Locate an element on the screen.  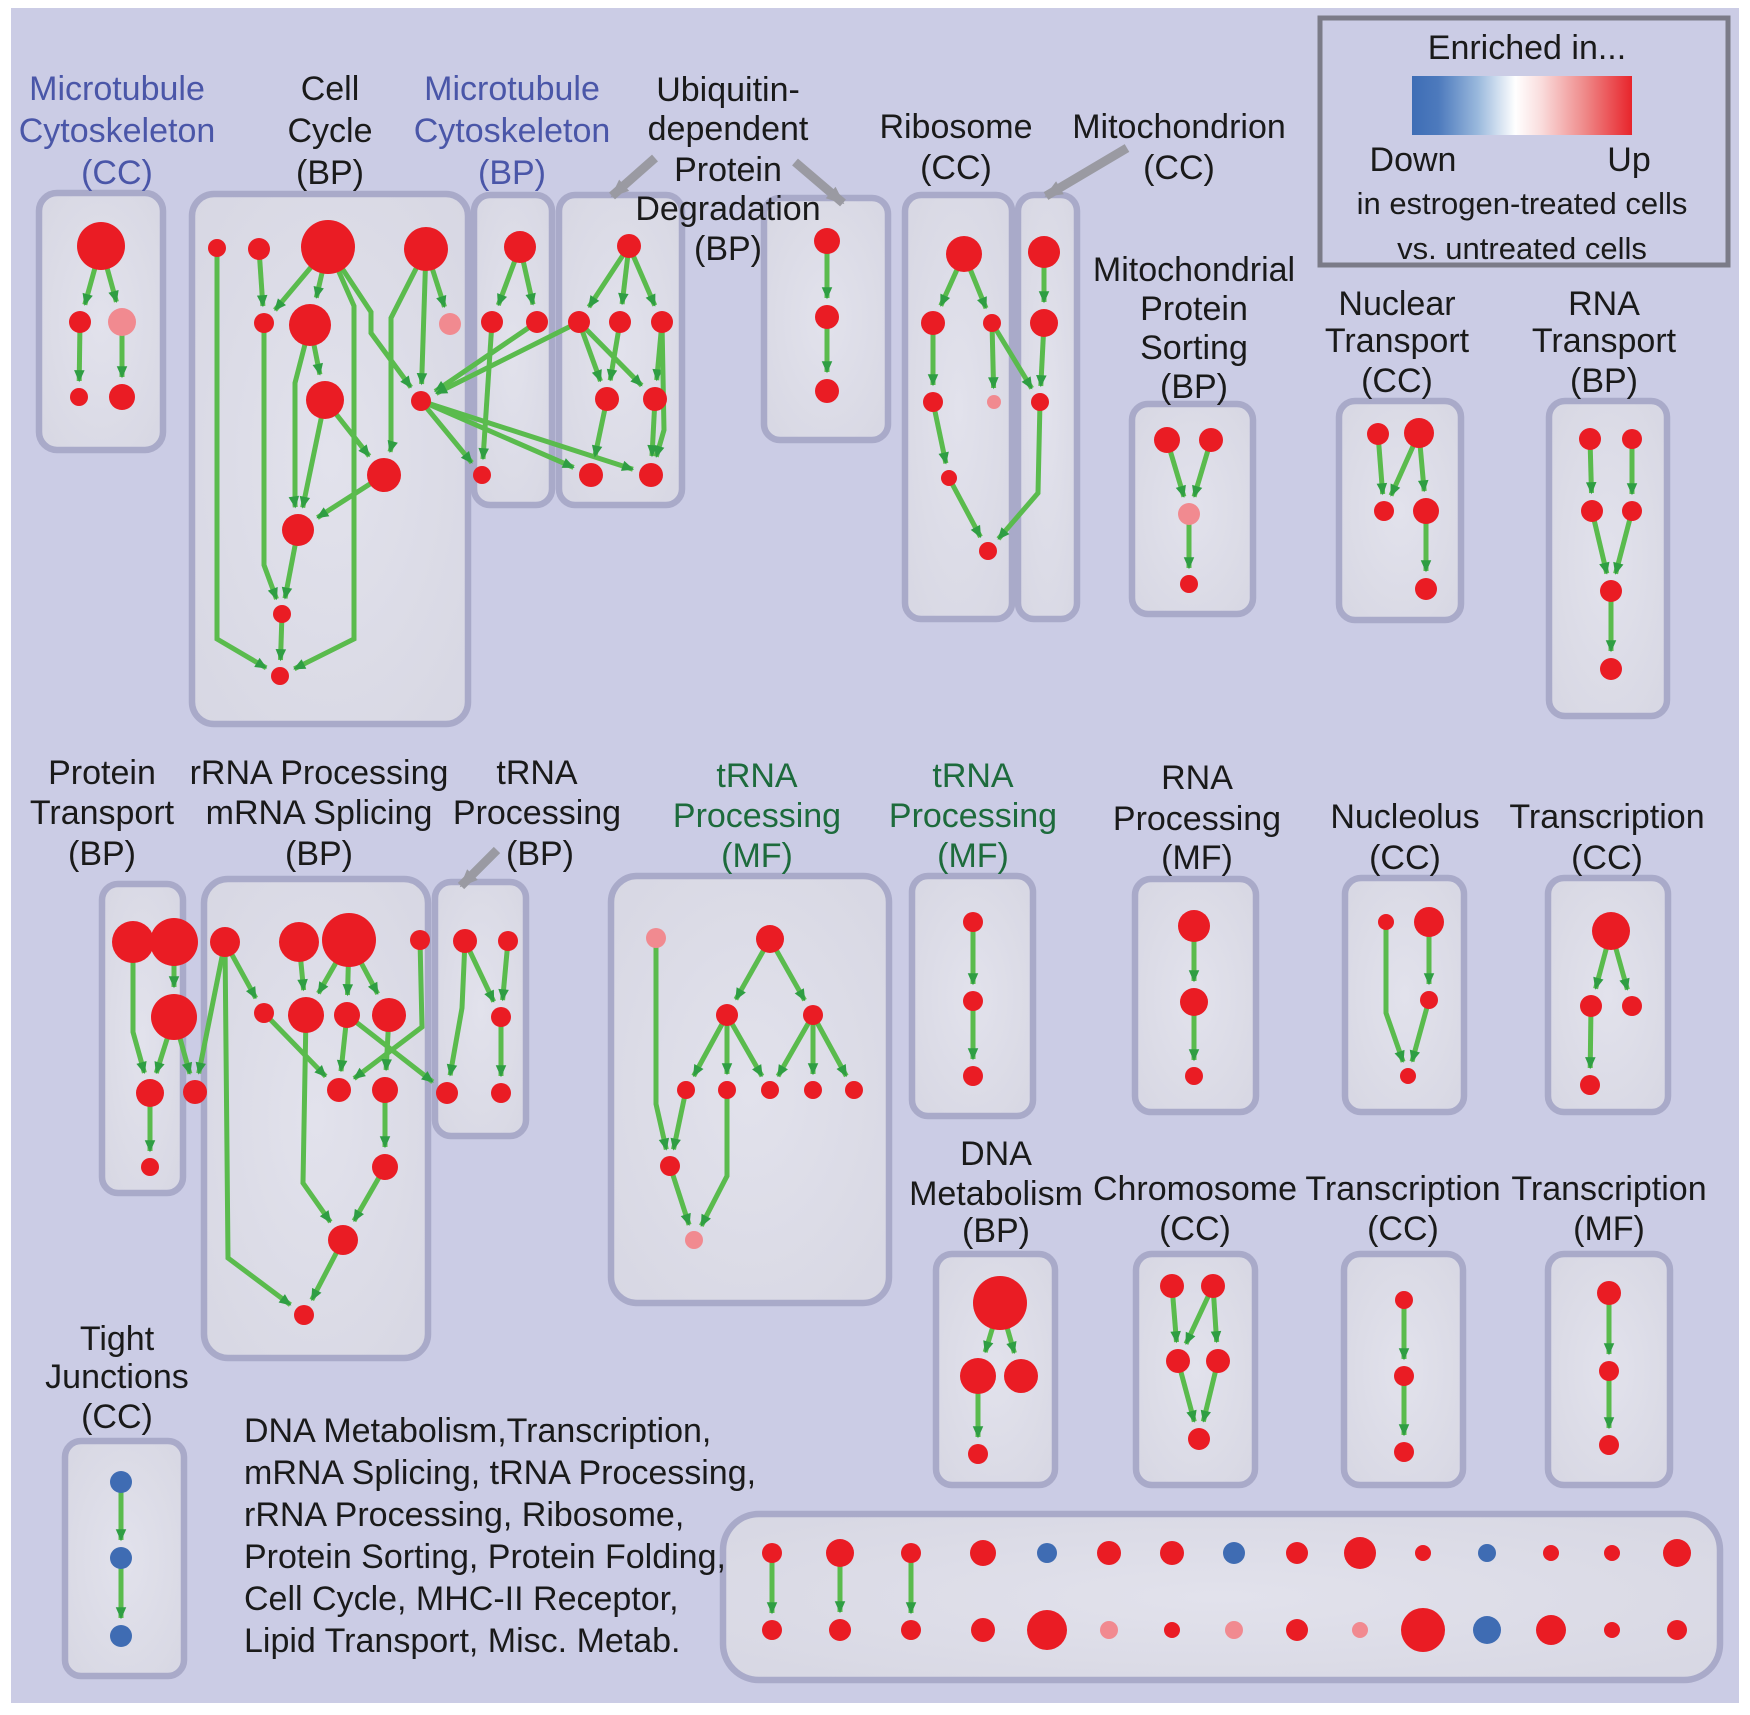
svg-text: in estrogen-treated cells is located at coordinates (1522, 203).